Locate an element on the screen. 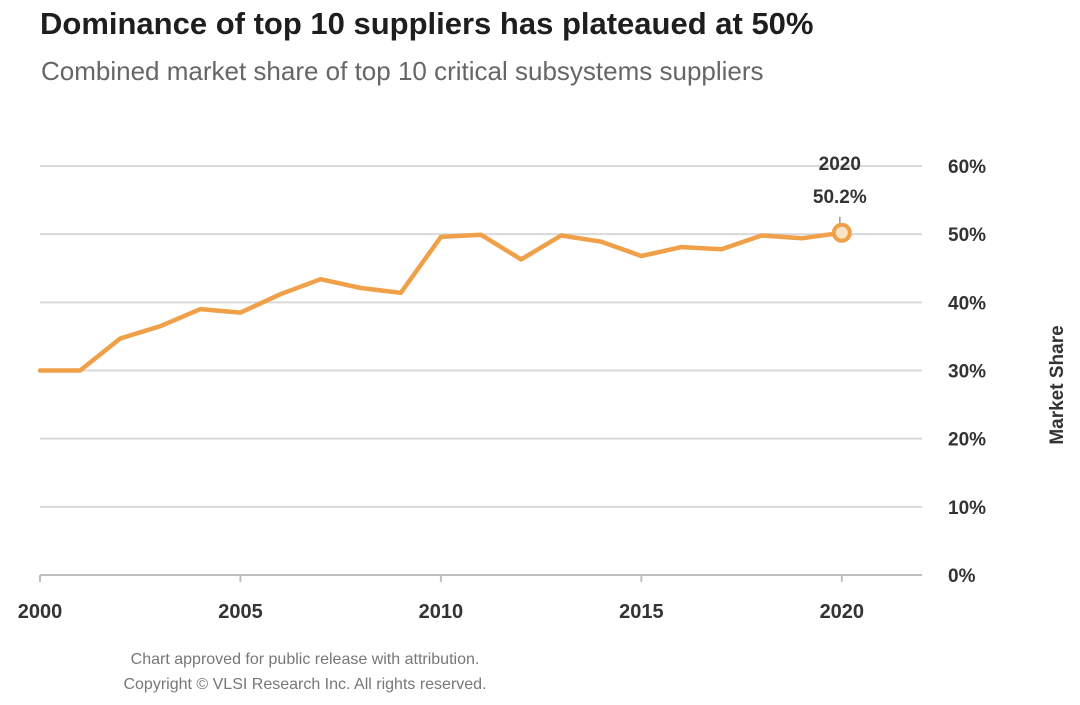 Image resolution: width=1080 pixels, height=705 pixels. y-tick-label: 20% is located at coordinates (967, 440).